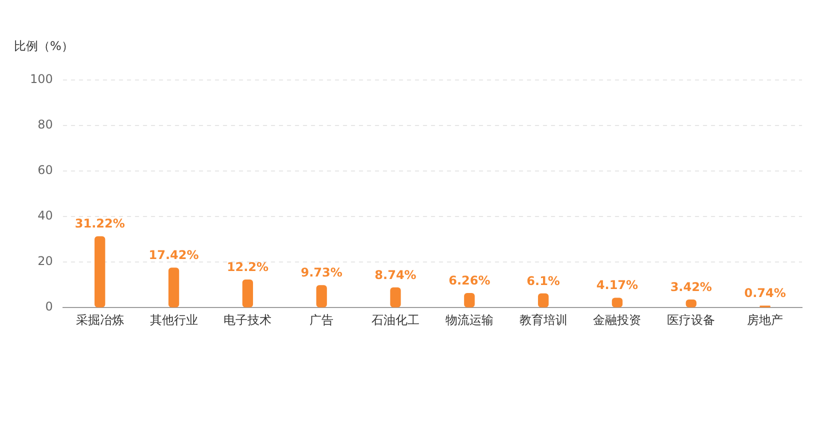  I want to click on data-label: 8.74%, so click(395, 275).